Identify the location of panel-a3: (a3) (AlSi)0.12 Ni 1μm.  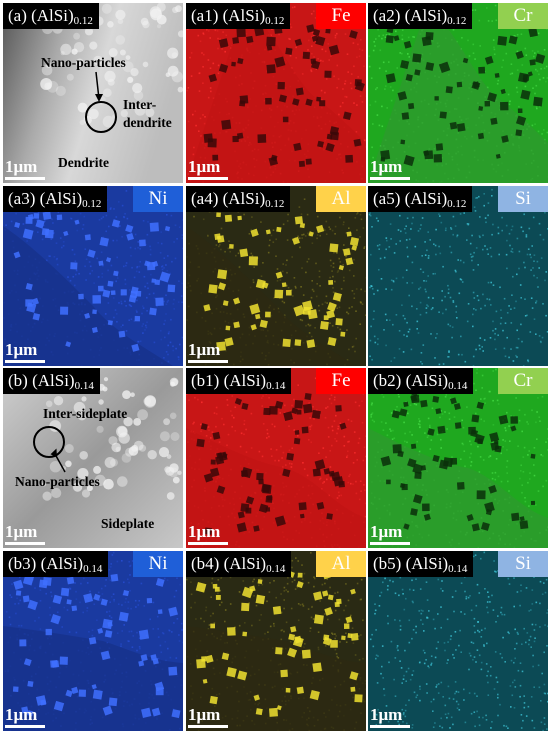
(93, 276).